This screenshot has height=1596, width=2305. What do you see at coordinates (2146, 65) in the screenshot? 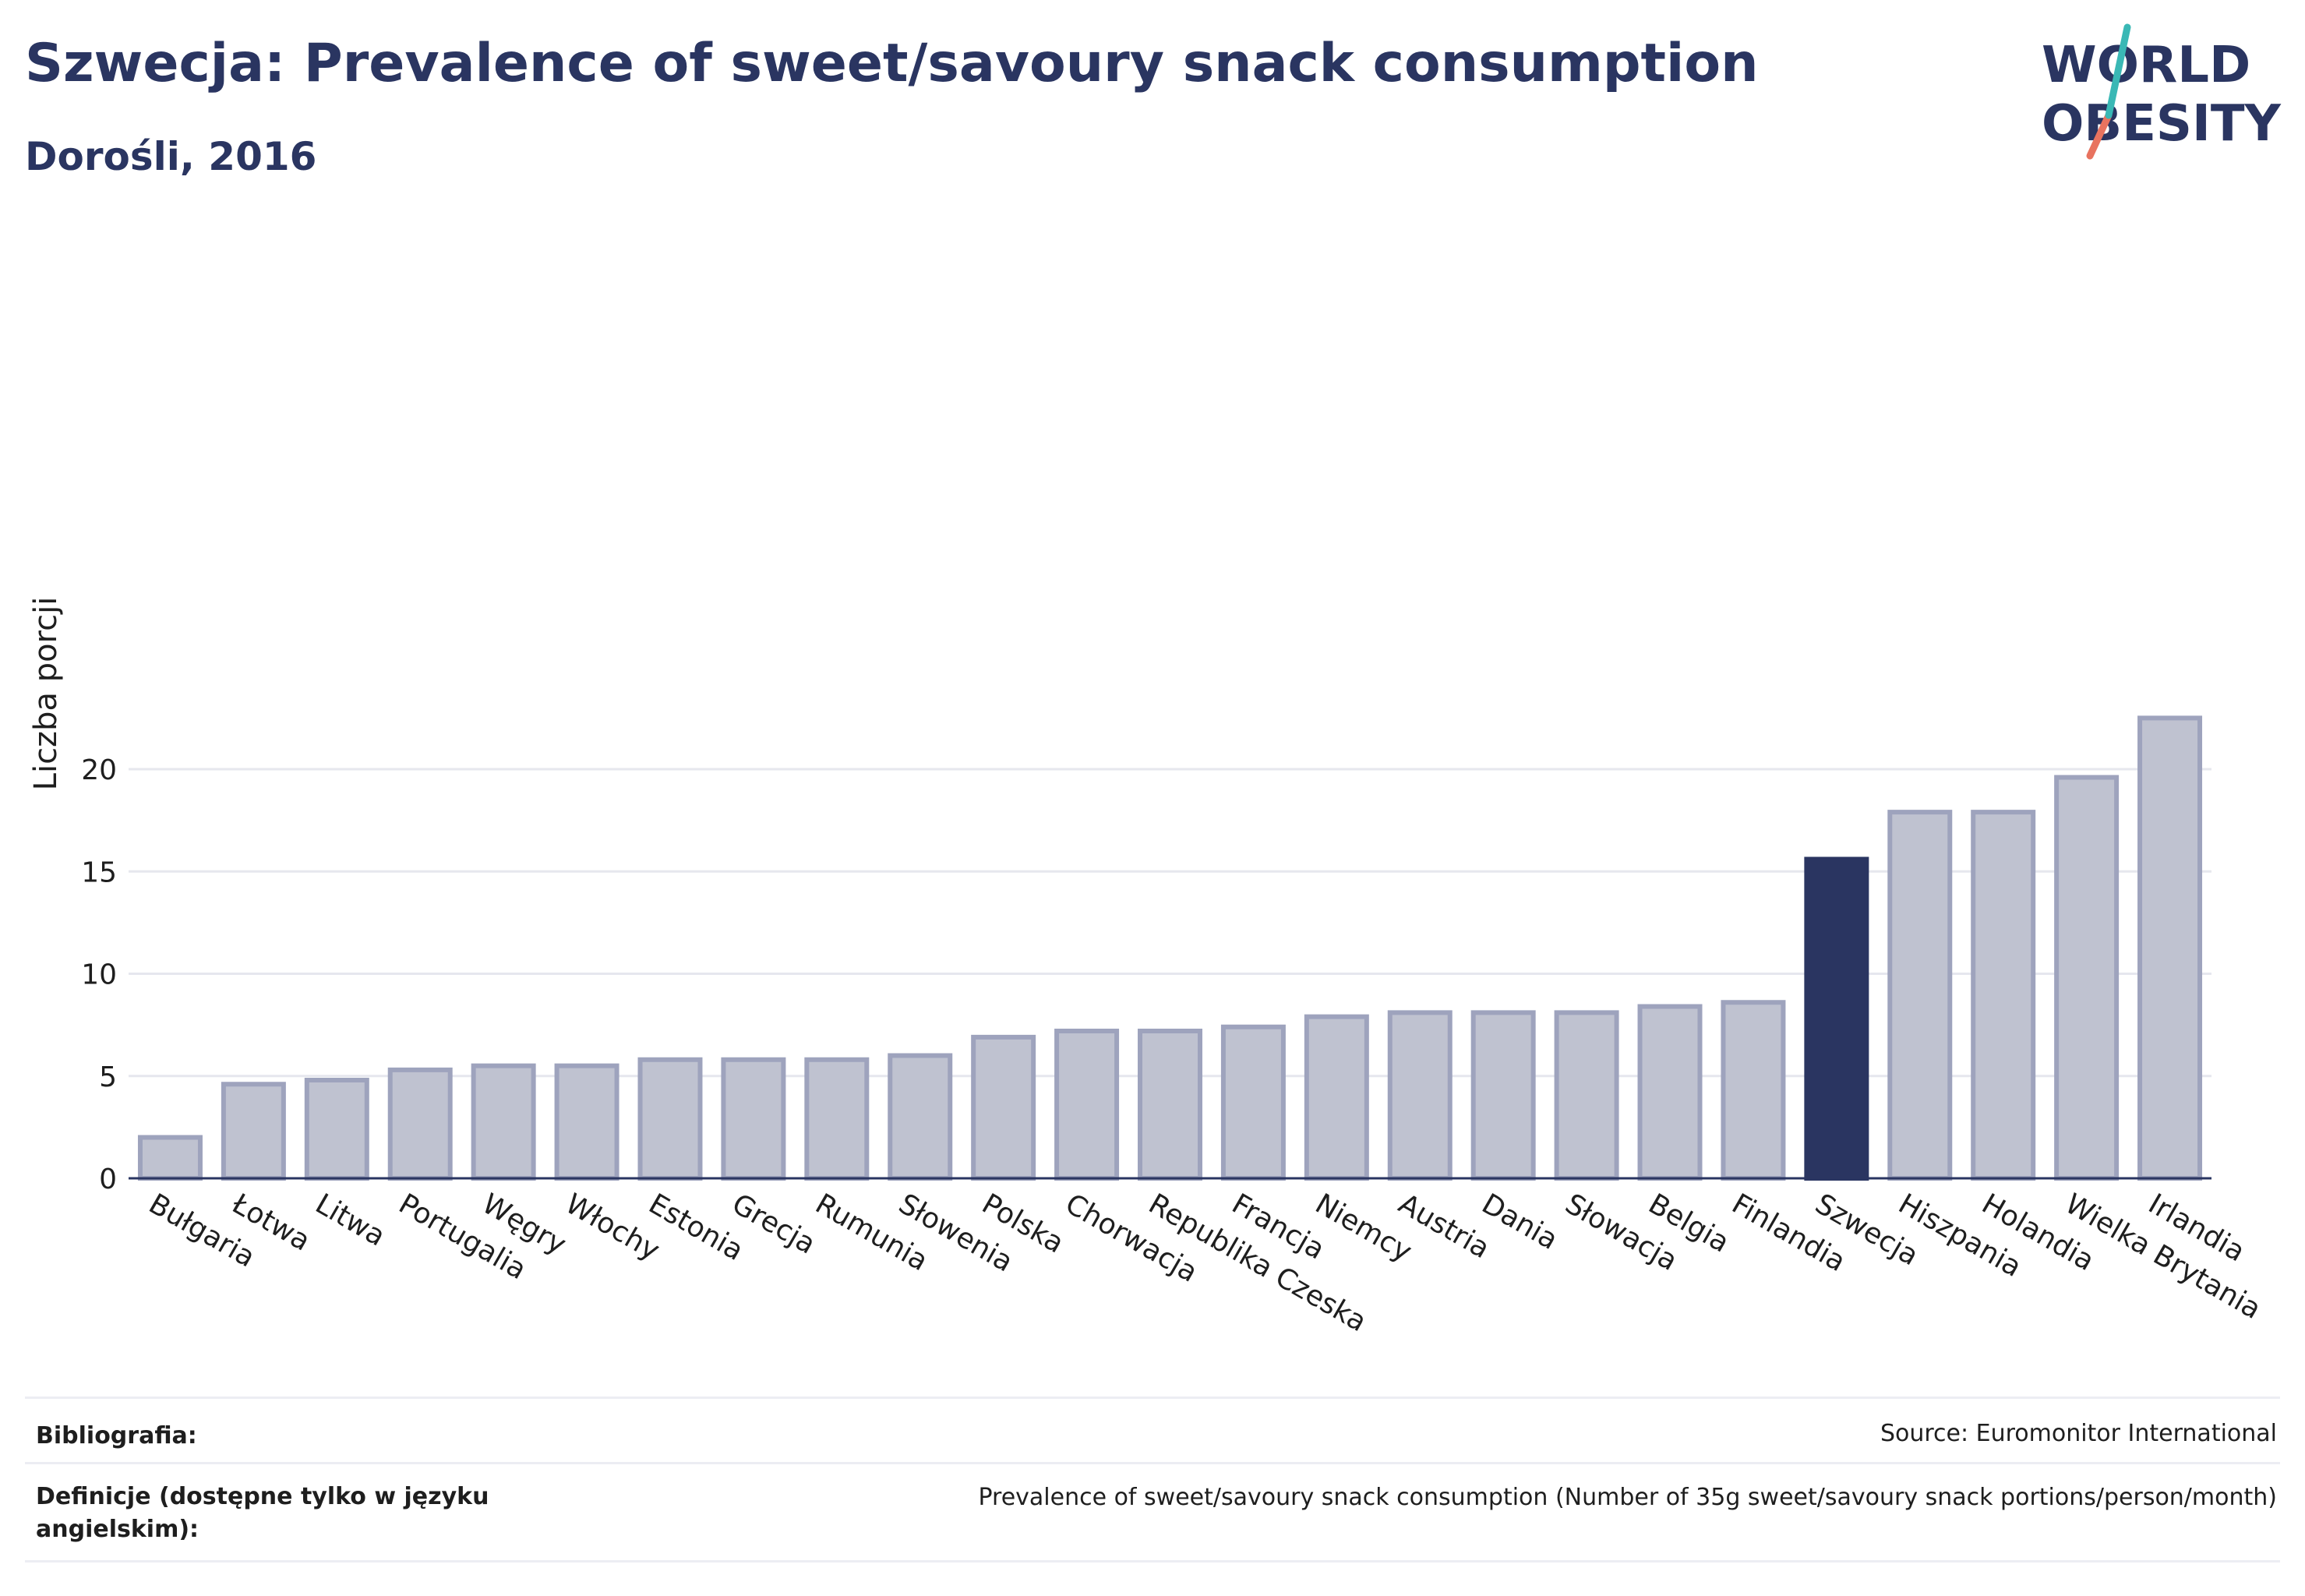
I see `logo-word-world: WORLD` at bounding box center [2146, 65].